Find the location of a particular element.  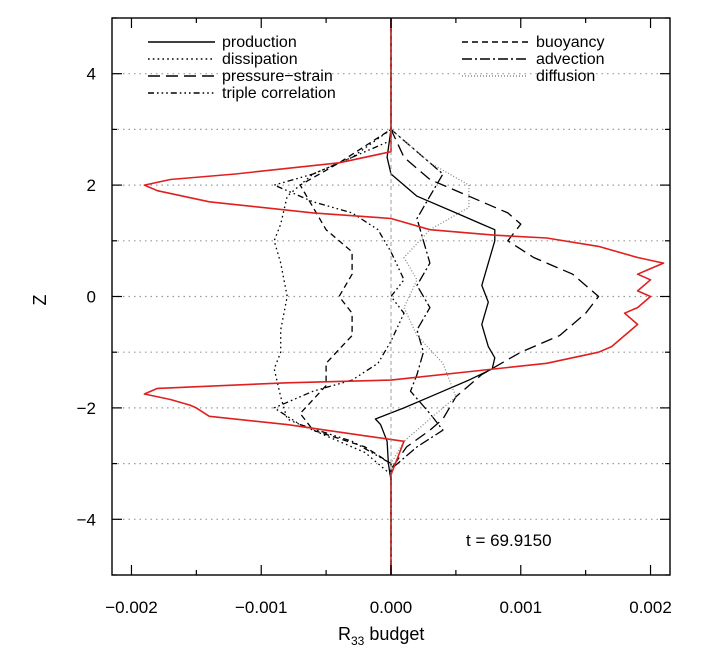

x-tick-label: 0.002 is located at coordinates (650, 607).